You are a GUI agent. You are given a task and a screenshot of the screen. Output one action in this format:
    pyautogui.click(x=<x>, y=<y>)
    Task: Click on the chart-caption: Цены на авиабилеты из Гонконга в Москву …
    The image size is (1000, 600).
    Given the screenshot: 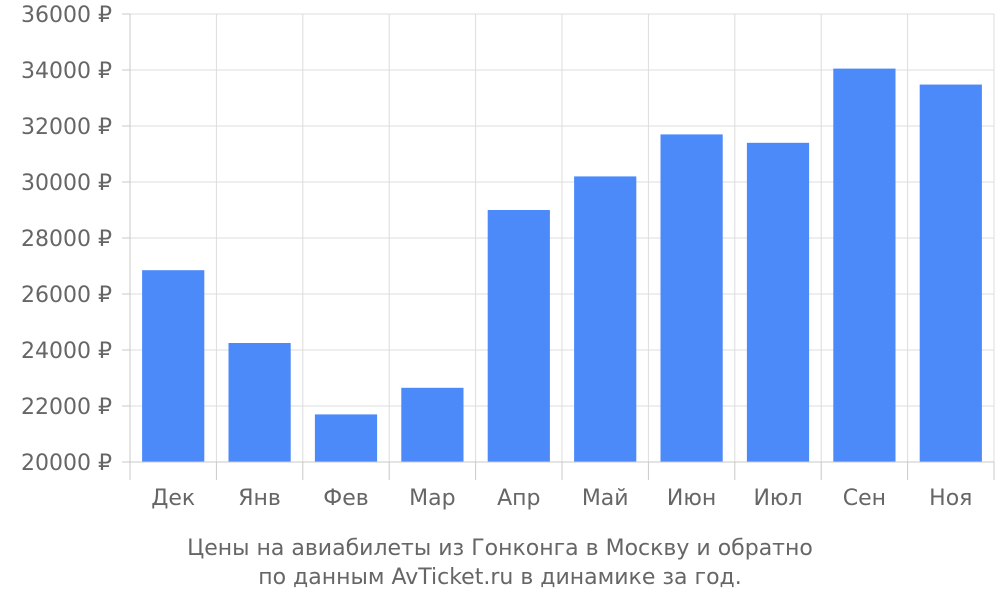 What is the action you would take?
    pyautogui.click(x=500, y=563)
    